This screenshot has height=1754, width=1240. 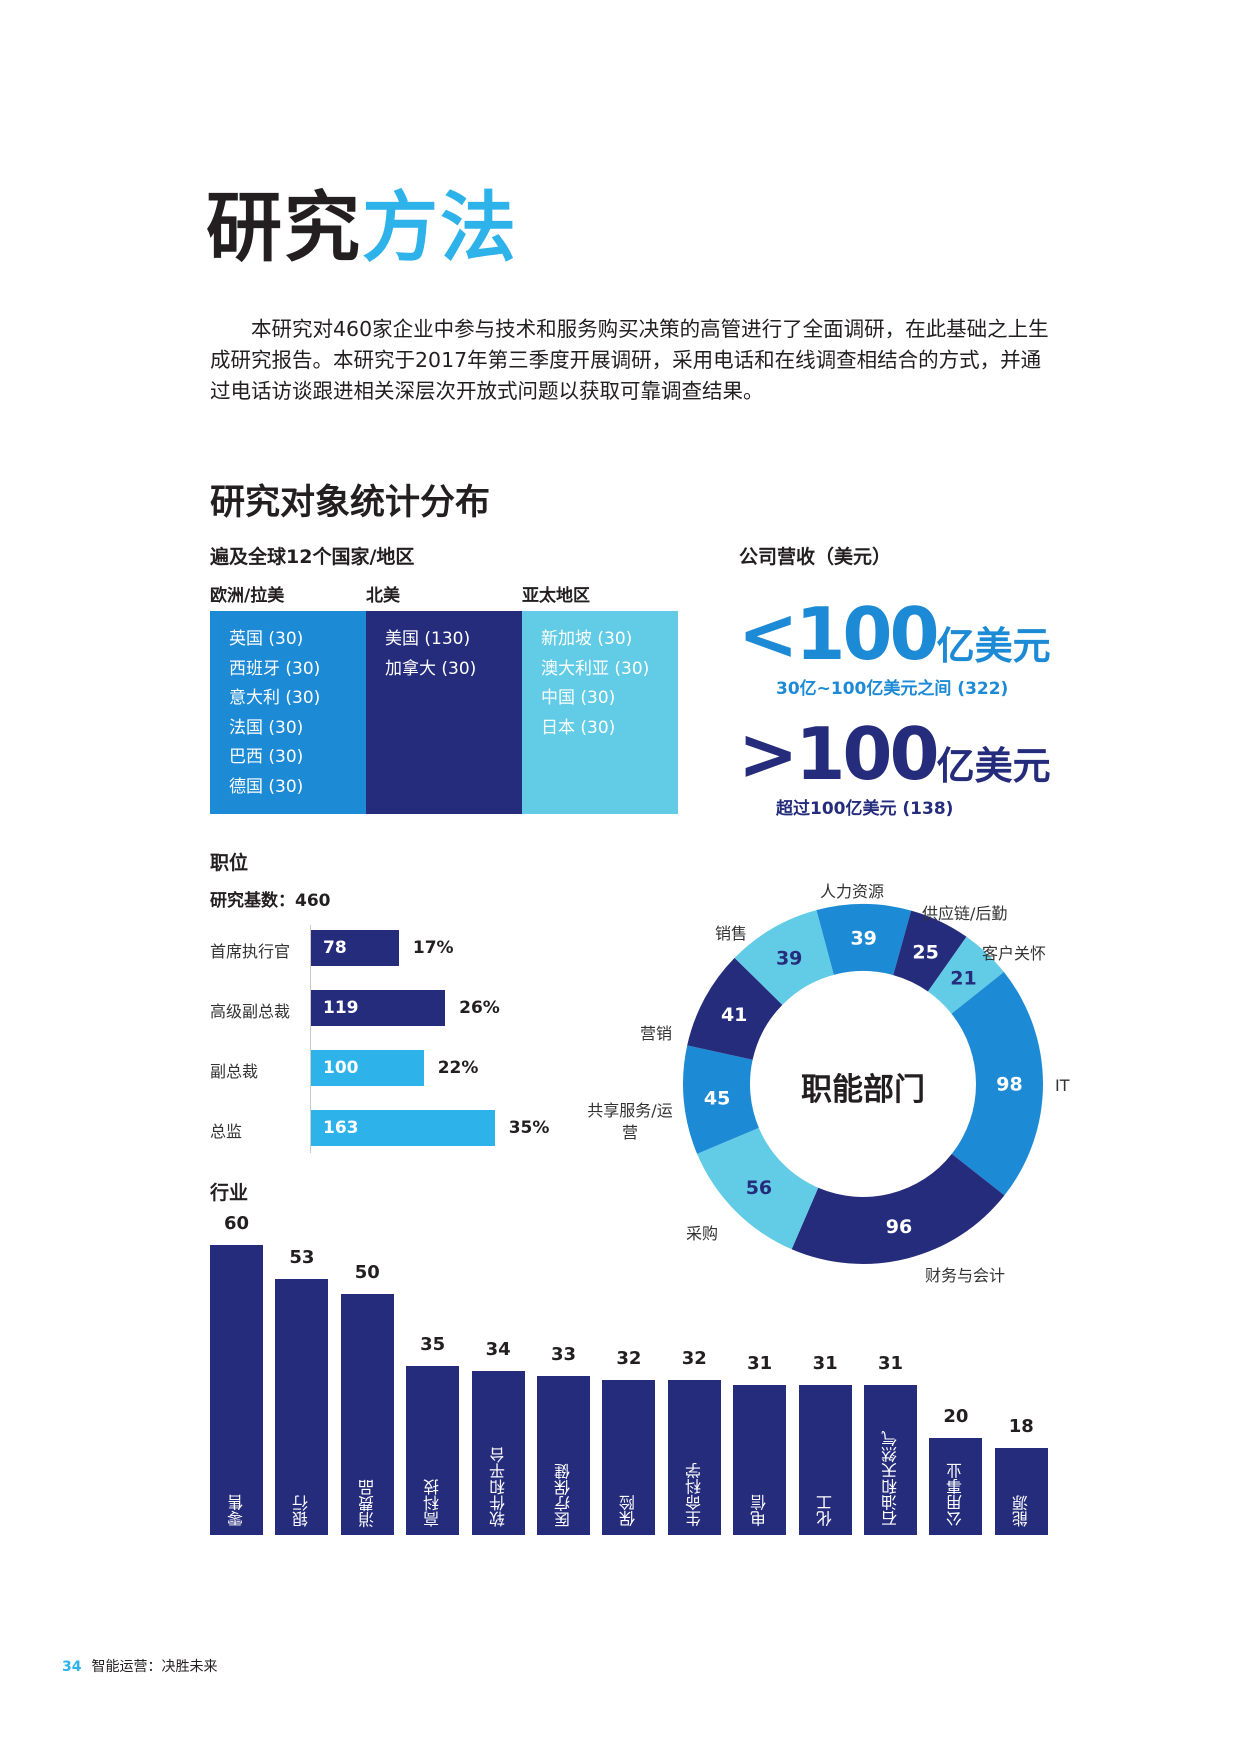 I want to click on donut-category-label: 采购, so click(x=702, y=1233).